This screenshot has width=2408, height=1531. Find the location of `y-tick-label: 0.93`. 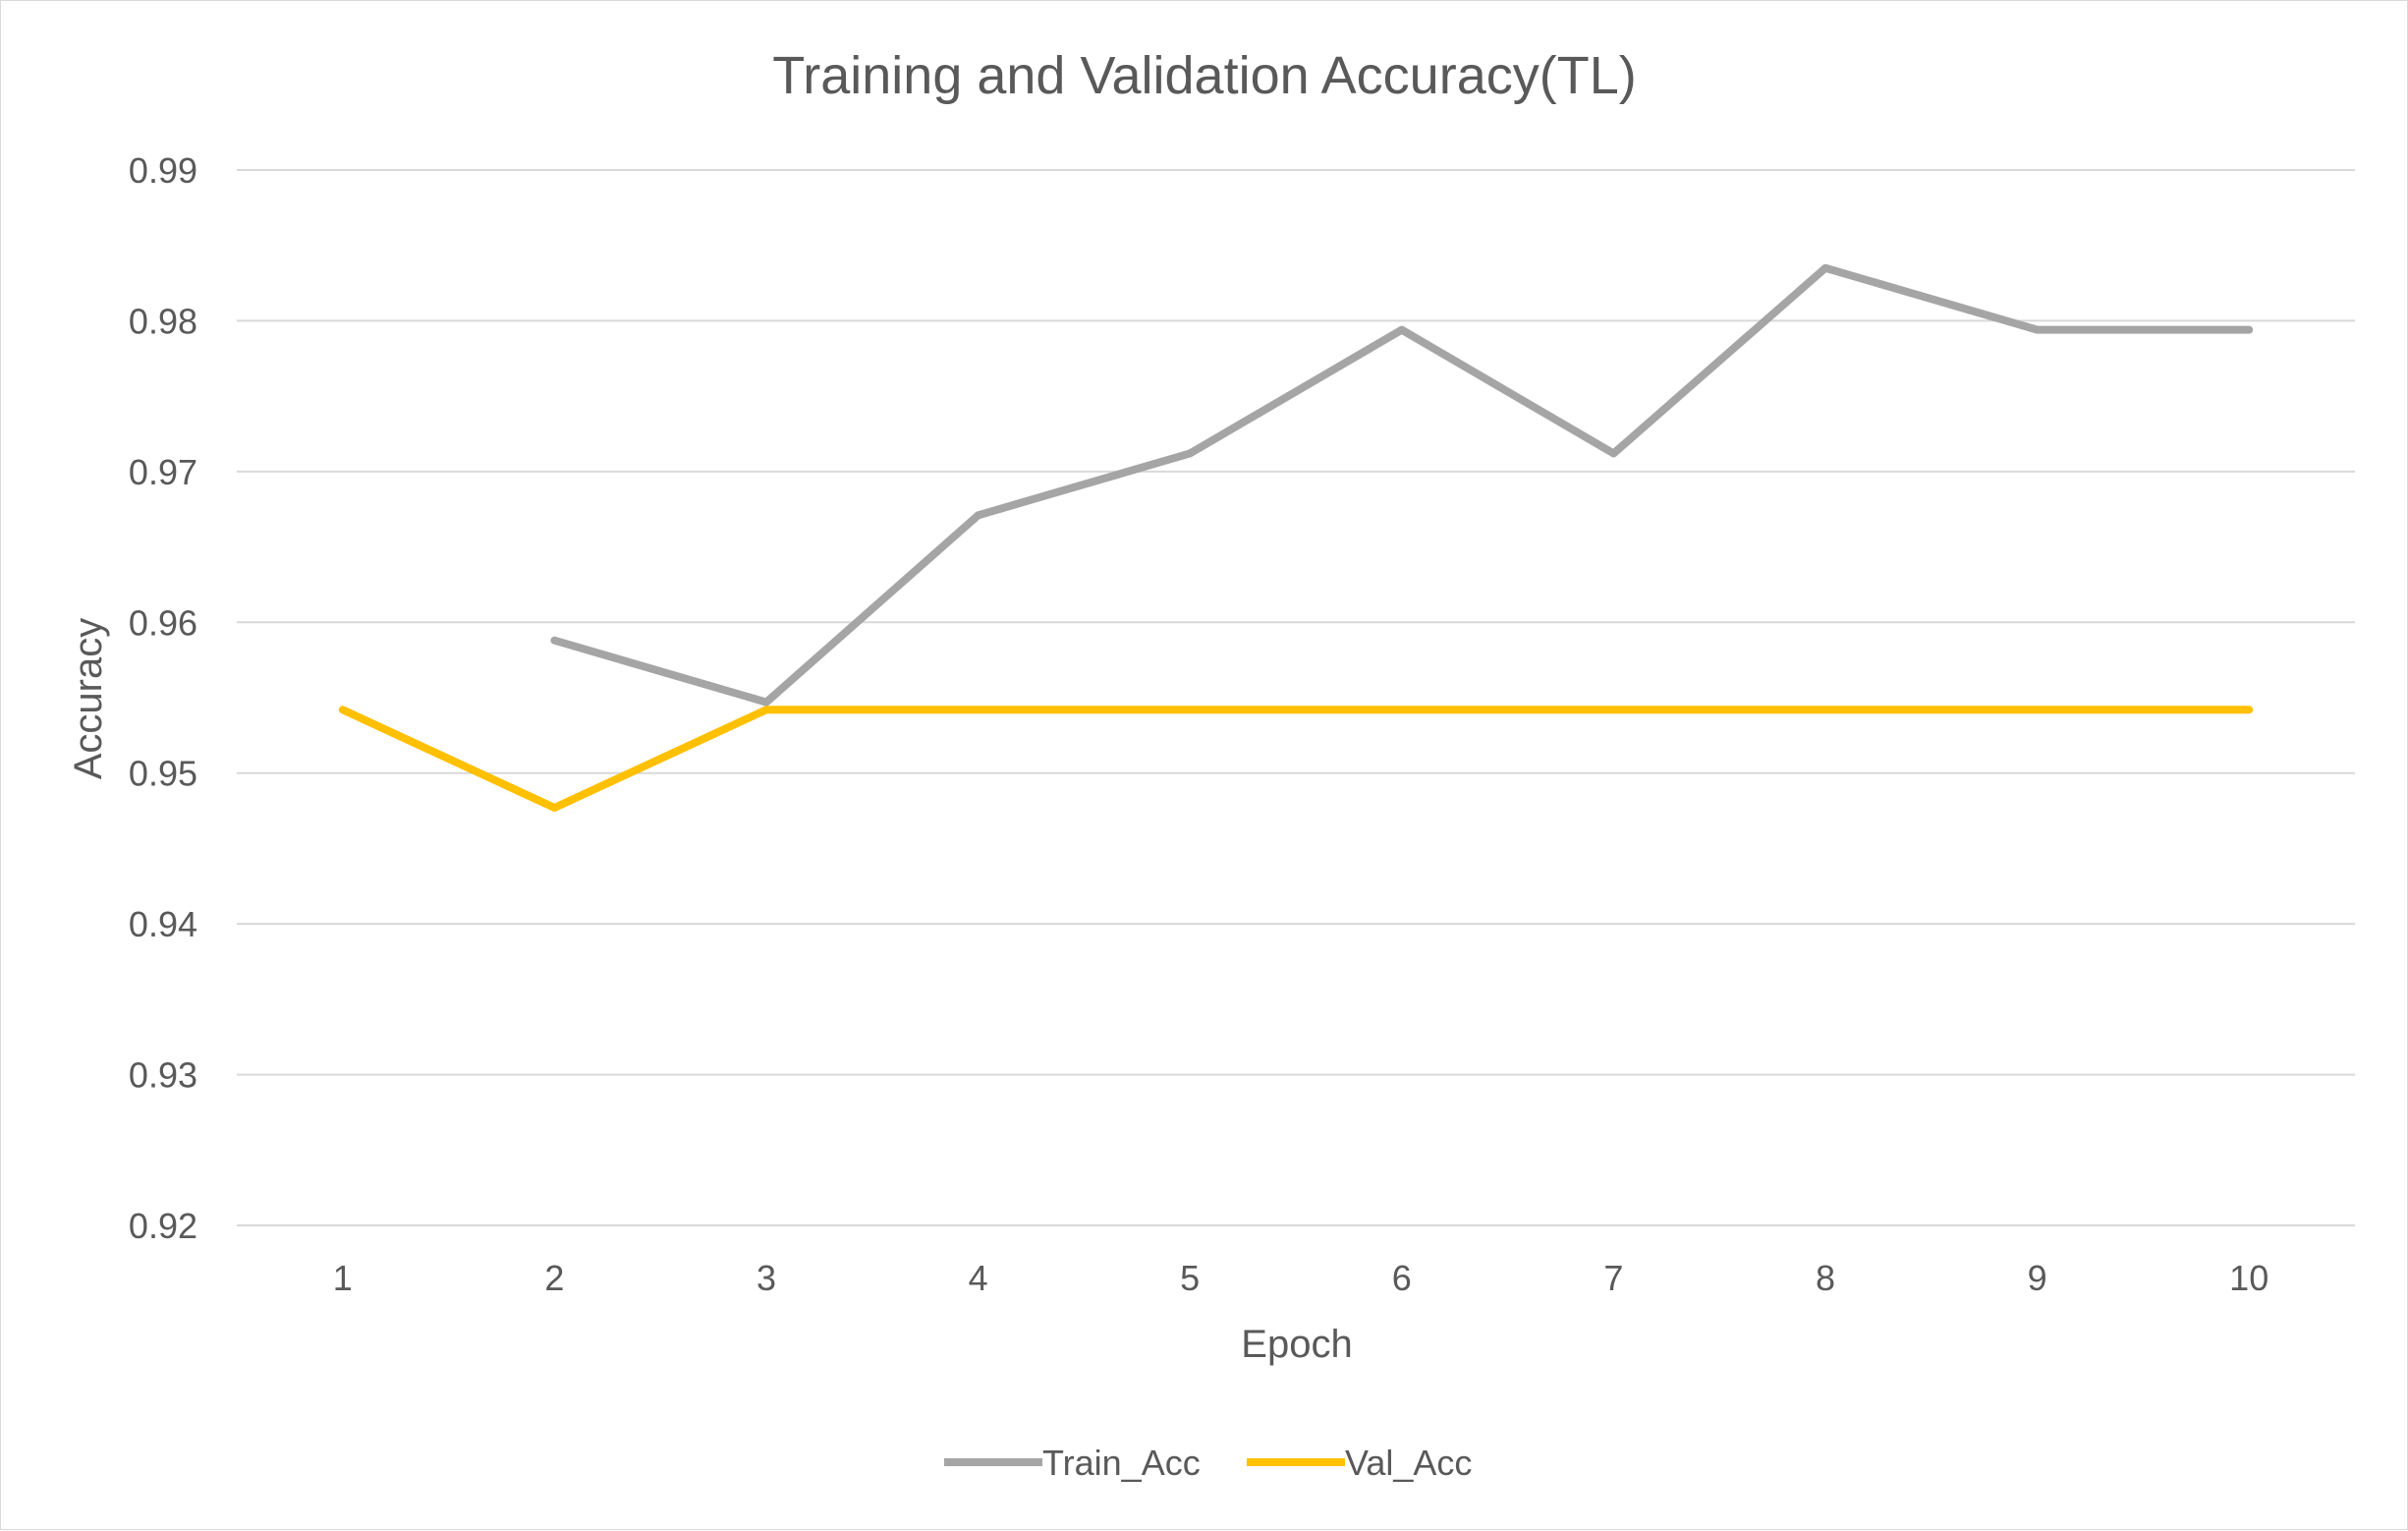

y-tick-label: 0.93 is located at coordinates (163, 1076).